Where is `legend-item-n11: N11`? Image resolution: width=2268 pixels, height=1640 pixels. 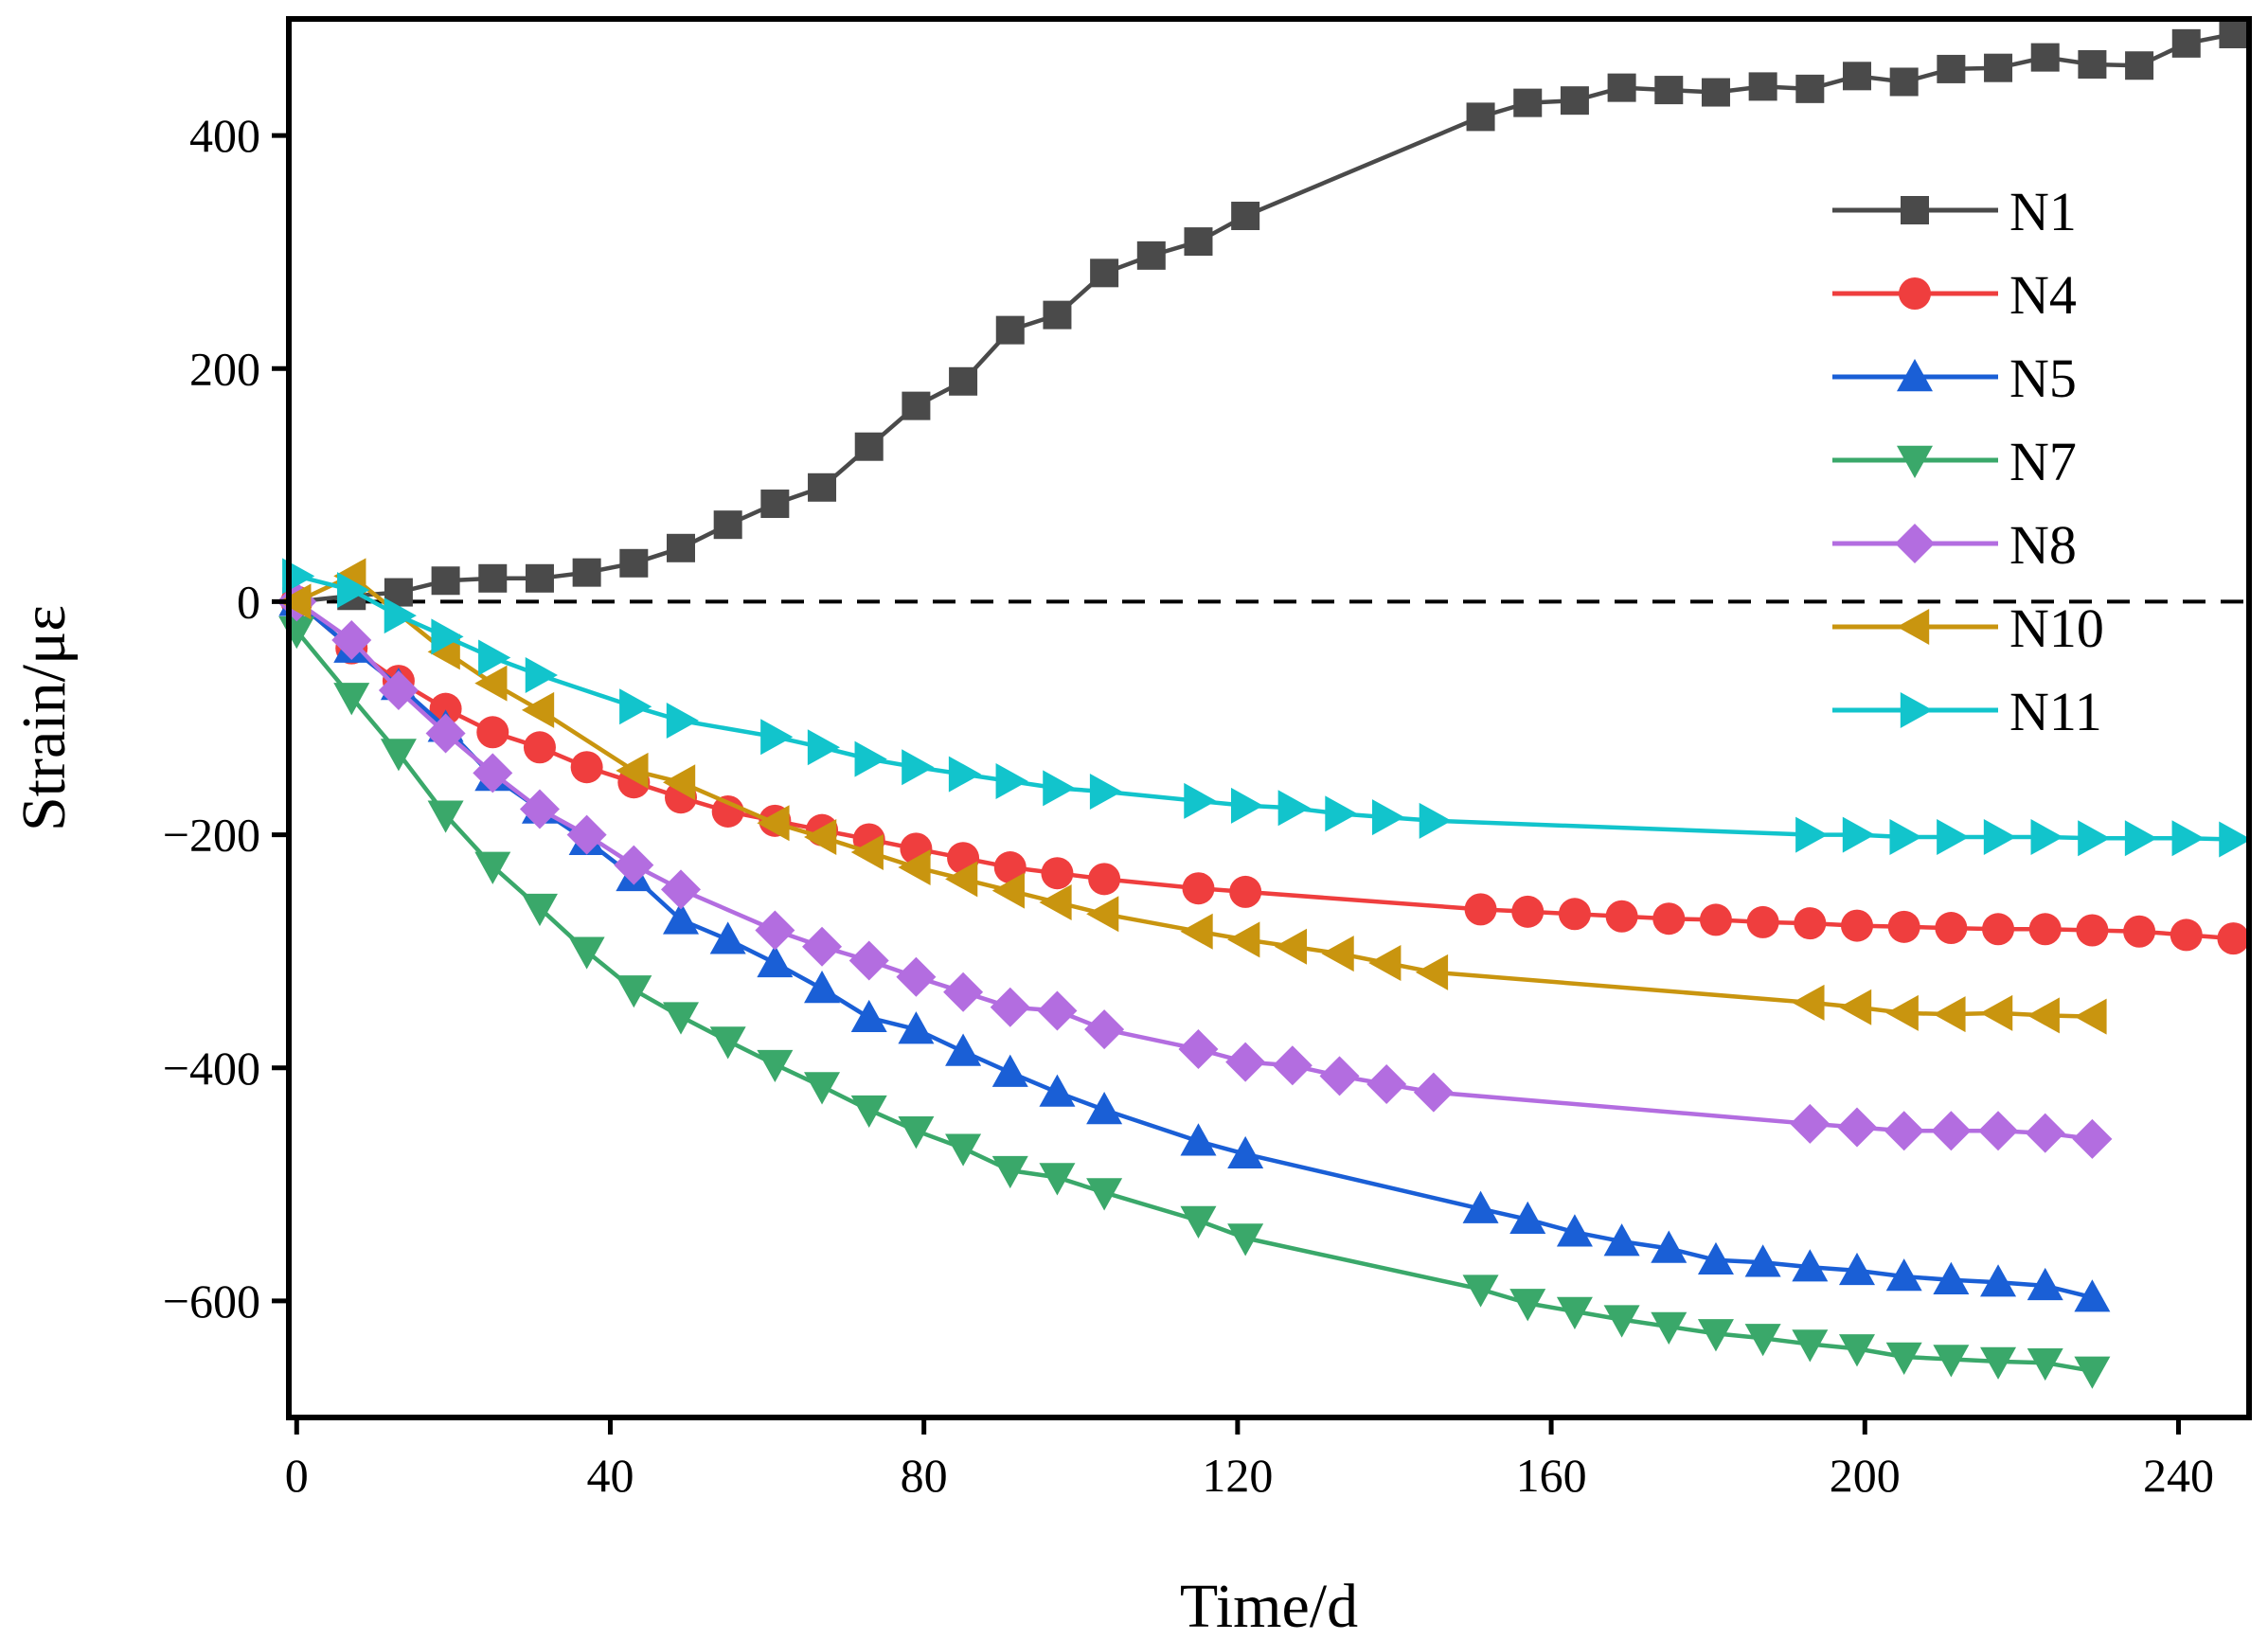
legend-item-n11: N11 is located at coordinates (1967, 711).